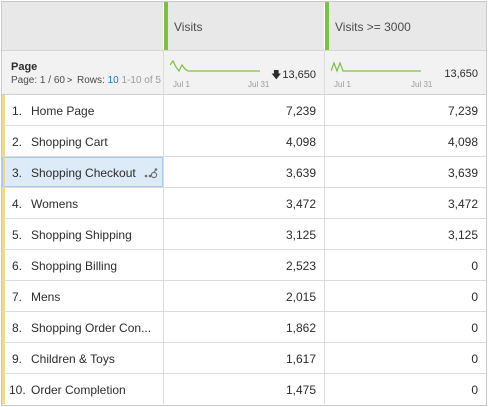 Image resolution: width=488 pixels, height=407 pixels. I want to click on metric-summary-visits: Jul 1 Jul 31 🡇13,650, so click(243, 73).